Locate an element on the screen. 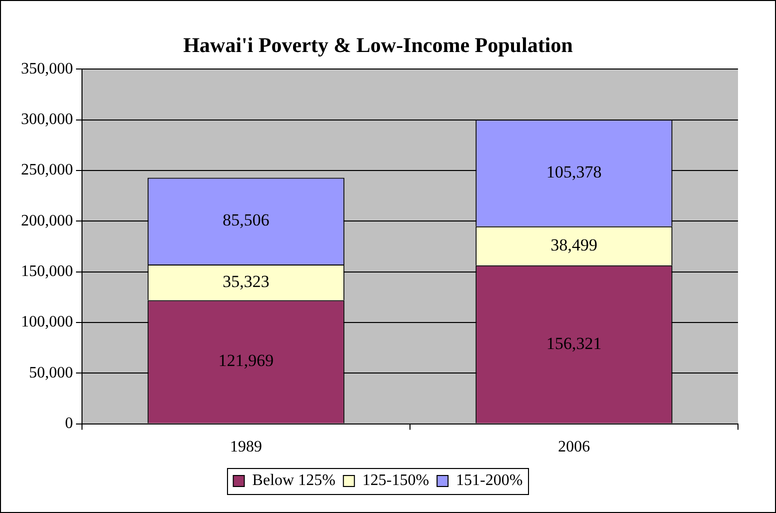 Image resolution: width=776 pixels, height=513 pixels. data-label: 38,499 is located at coordinates (574, 244).